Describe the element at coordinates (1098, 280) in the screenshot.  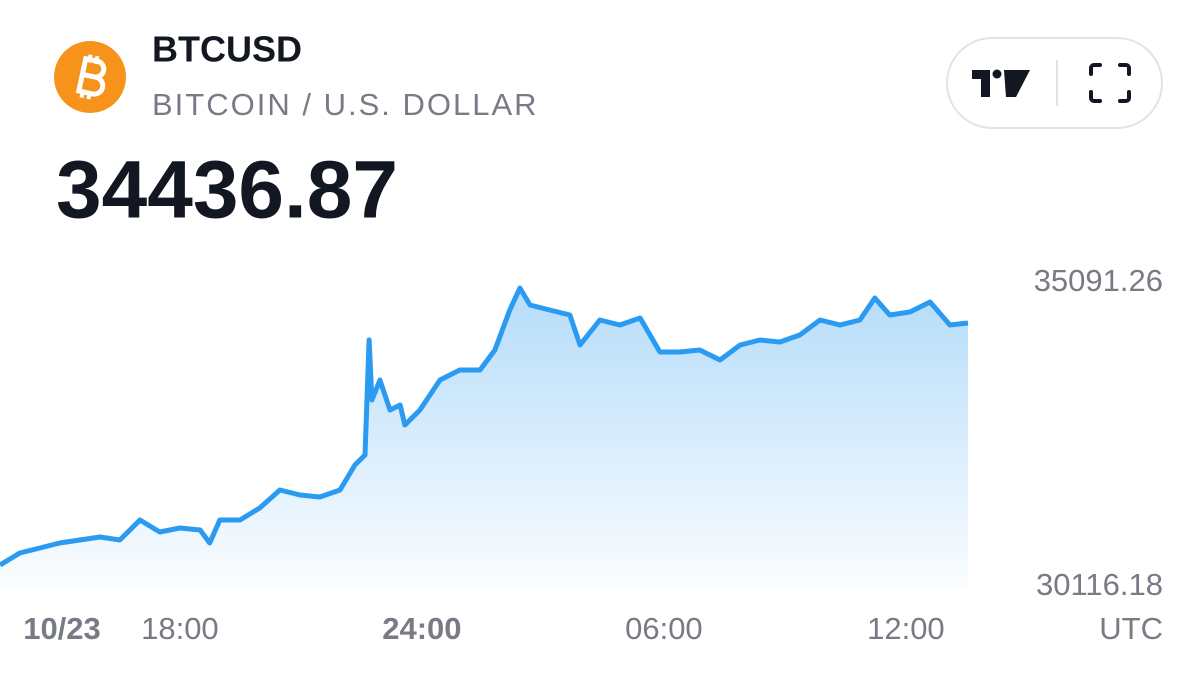
I see `y-tick-label: 35091.26` at that location.